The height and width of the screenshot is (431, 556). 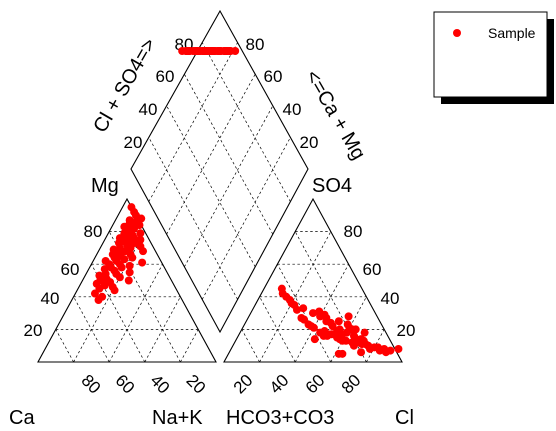 I want to click on tick-label-cation-mg: 20, so click(x=33, y=330).